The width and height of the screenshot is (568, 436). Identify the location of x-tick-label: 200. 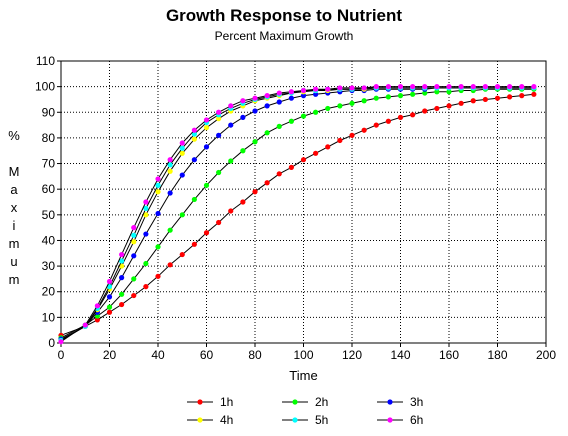
(546, 355).